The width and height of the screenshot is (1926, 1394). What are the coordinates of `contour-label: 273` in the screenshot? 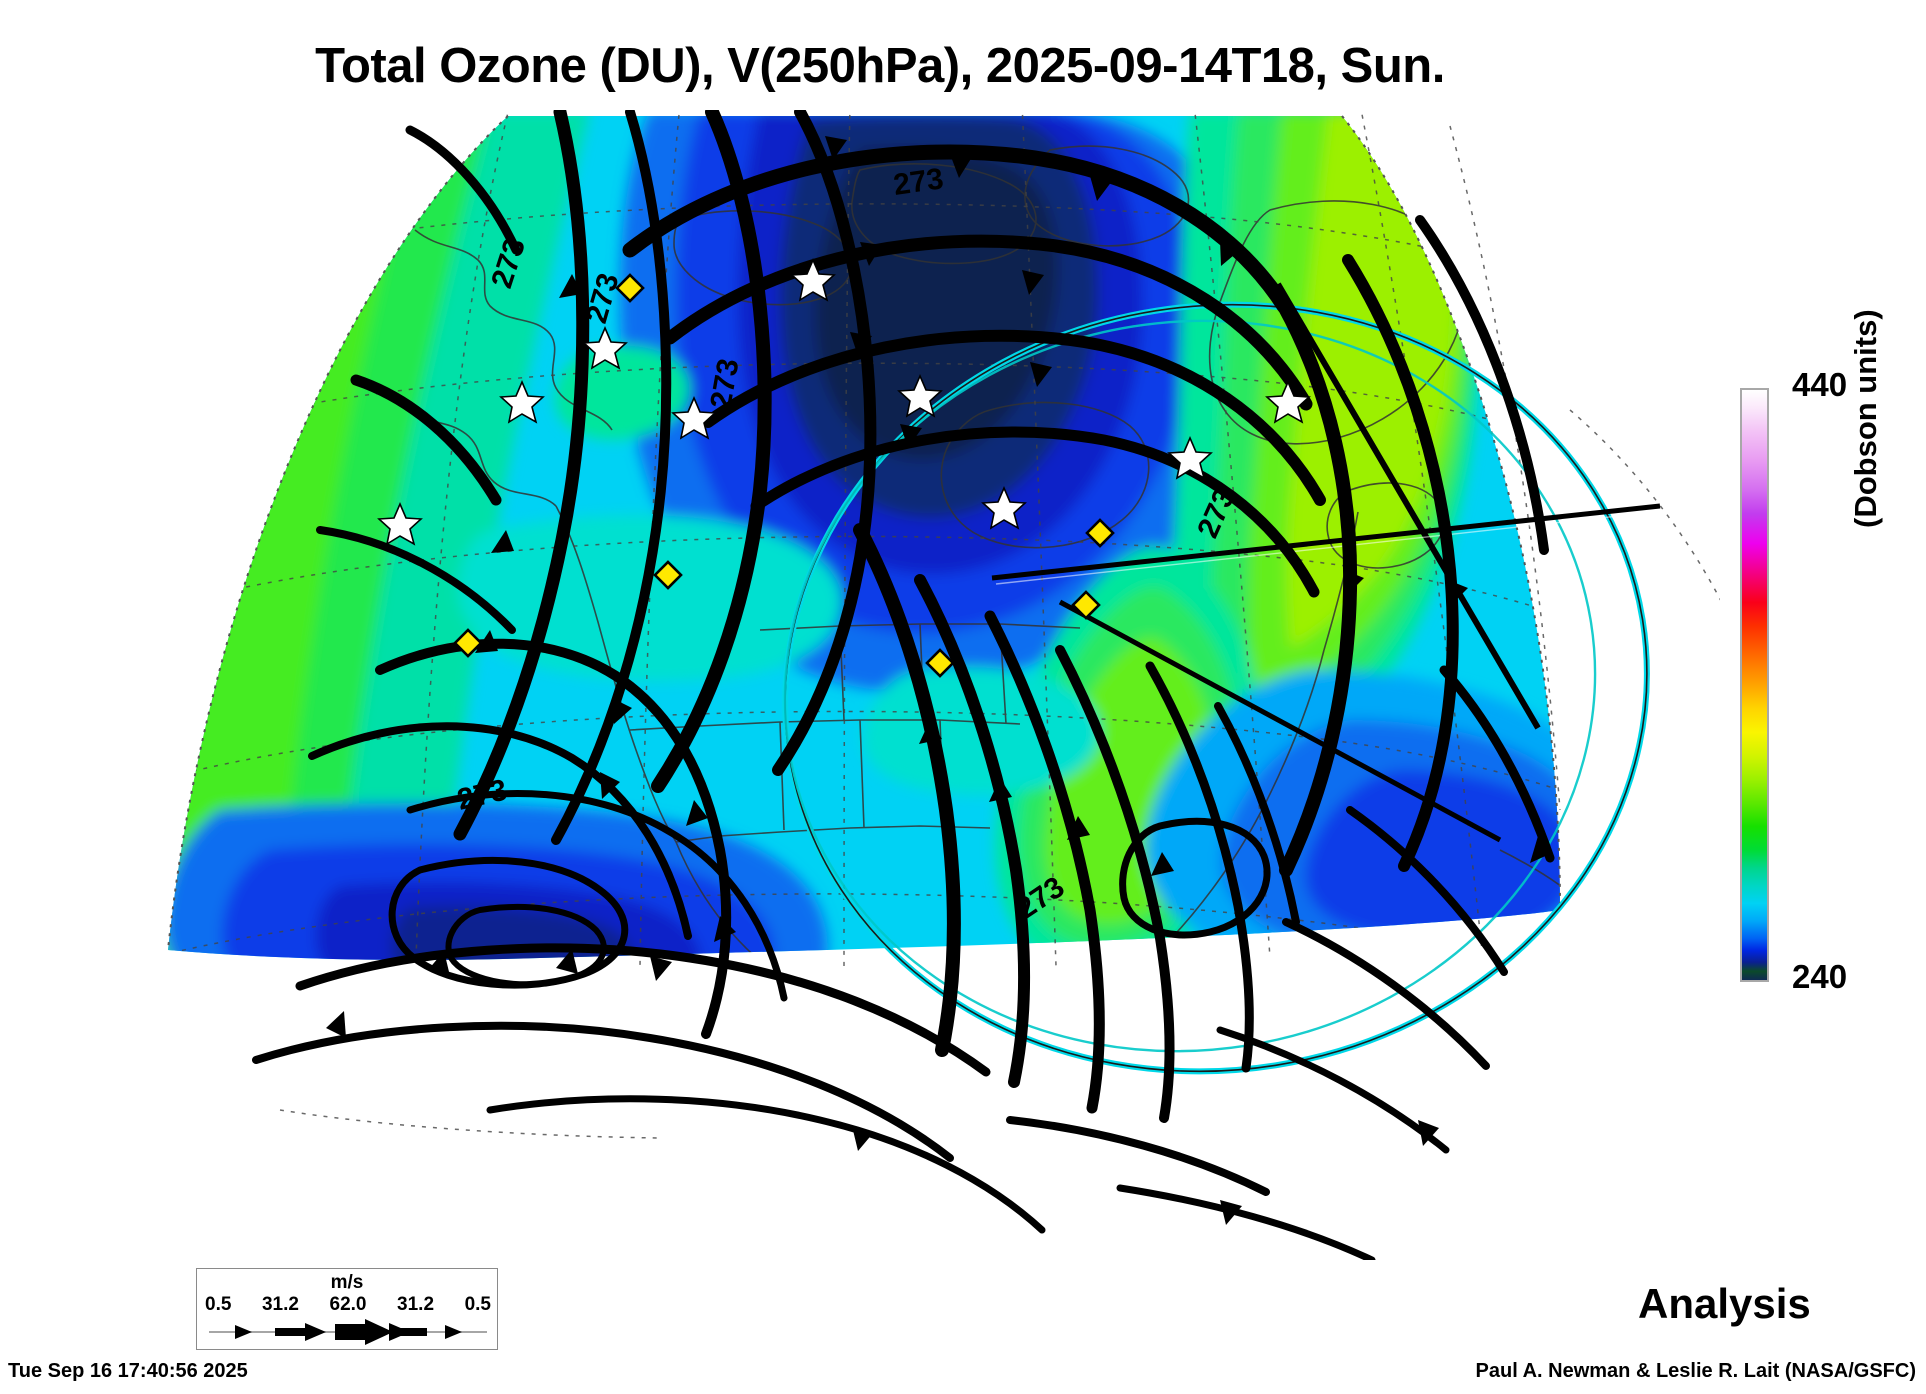 It's located at (918, 182).